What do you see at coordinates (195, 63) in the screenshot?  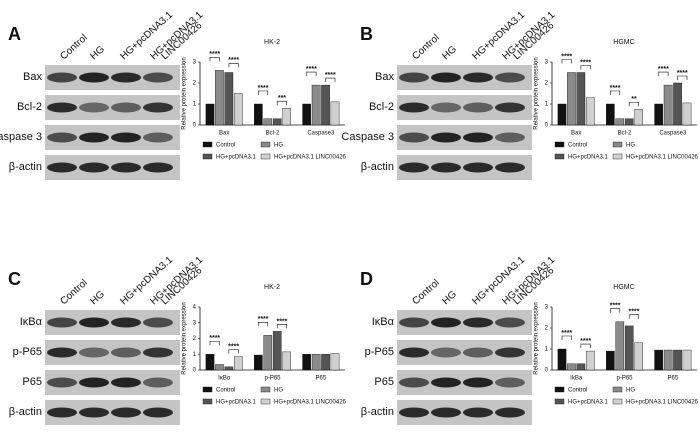 I see `y-tick-label: 3` at bounding box center [195, 63].